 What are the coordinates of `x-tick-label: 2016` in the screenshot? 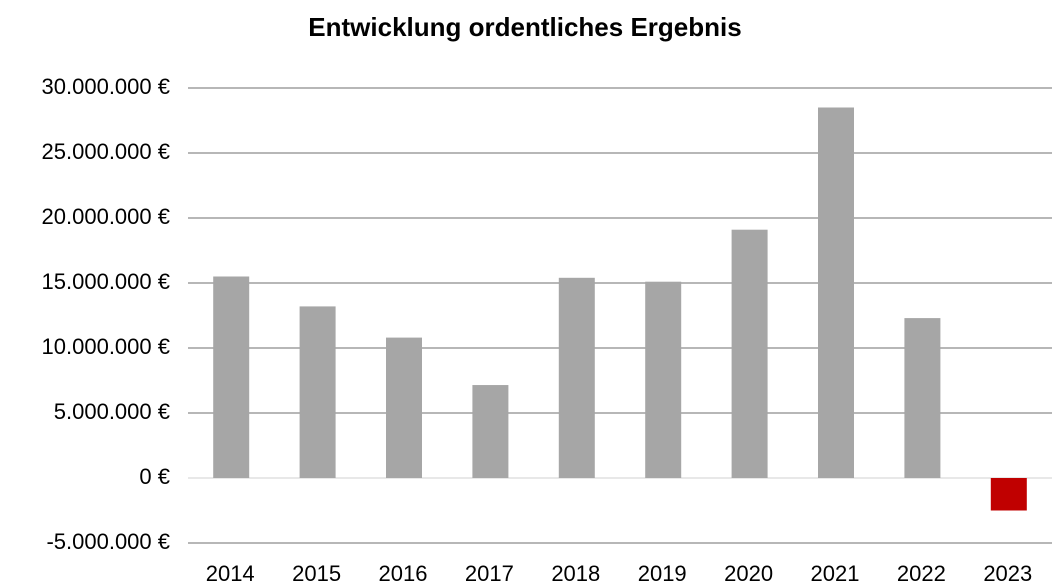 It's located at (403, 573).